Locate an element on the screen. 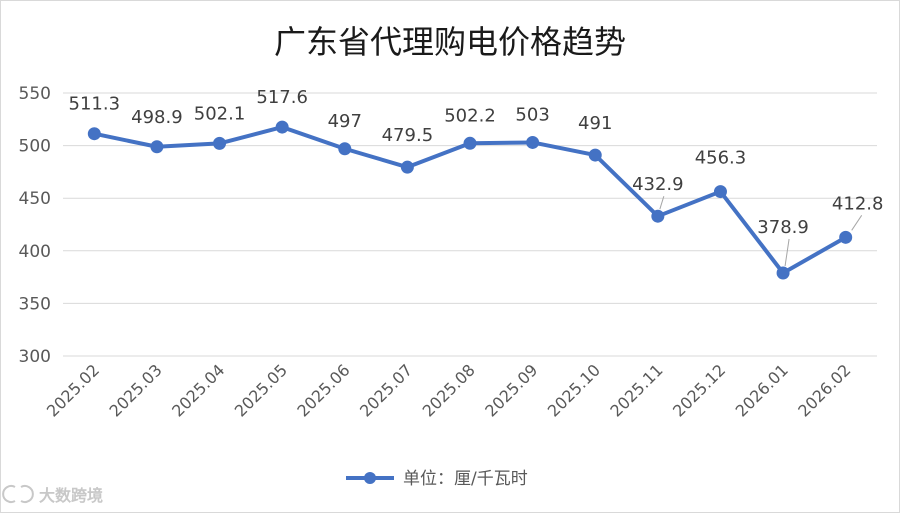  legend: 单位：厘/千瓦时 is located at coordinates (437, 479).